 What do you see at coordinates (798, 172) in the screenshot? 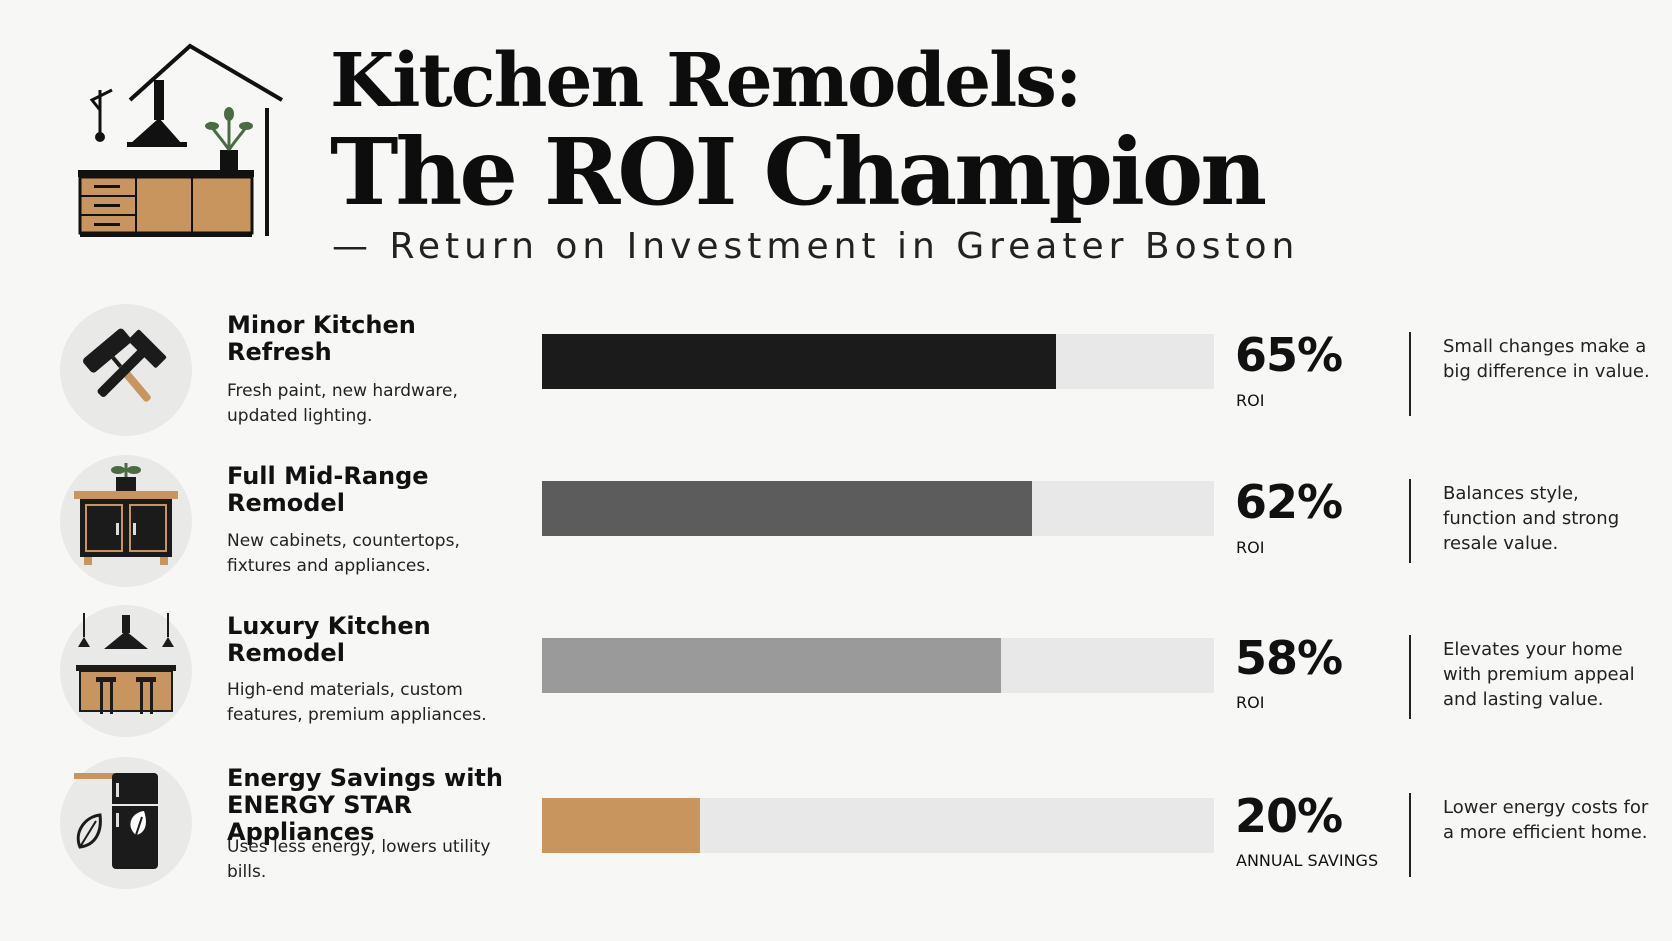
I see `title-line-2: The ROI Champion` at bounding box center [798, 172].